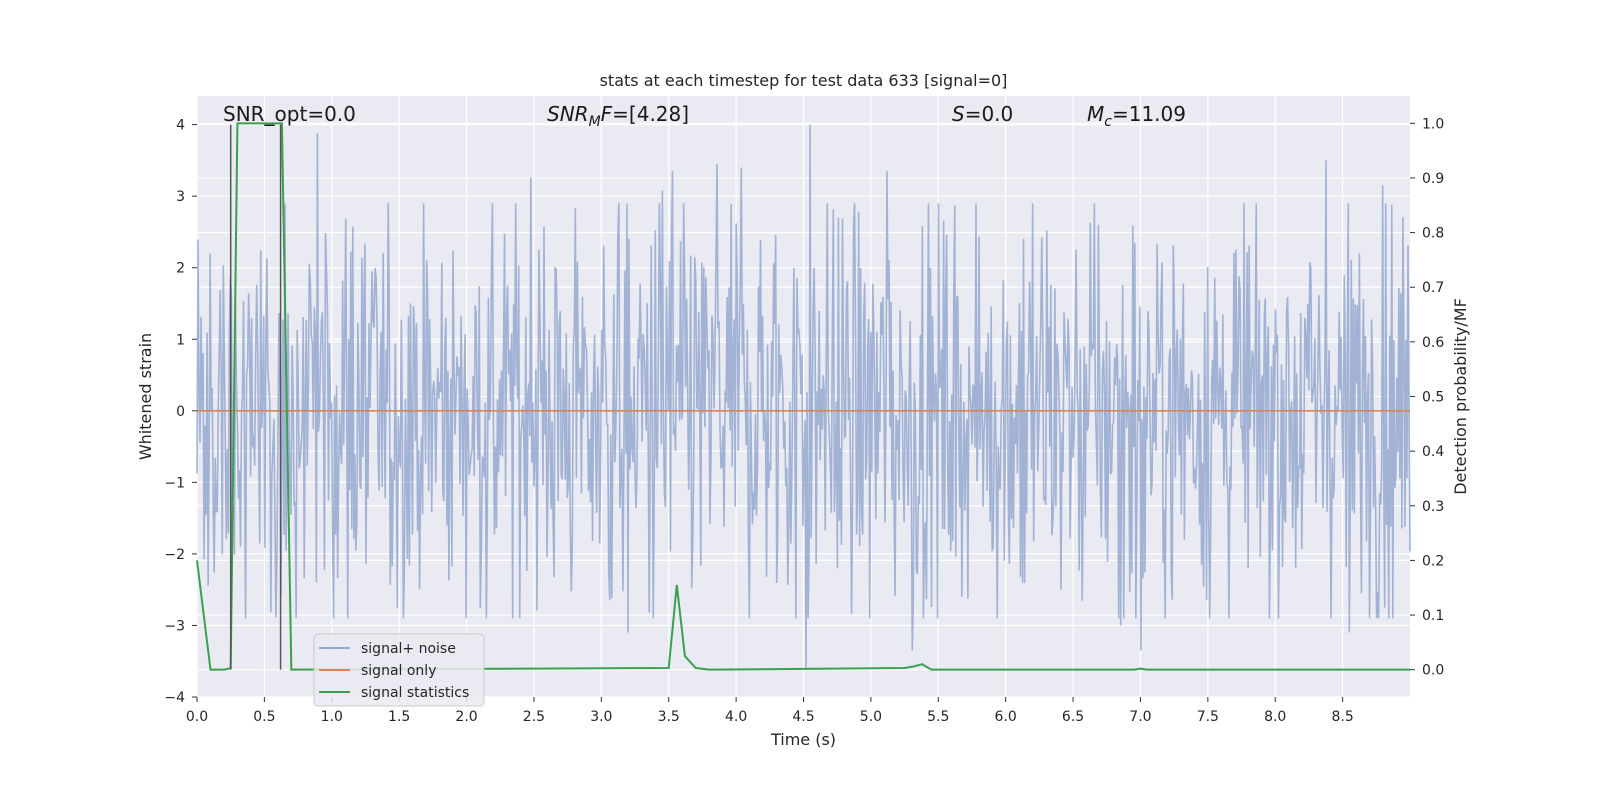  What do you see at coordinates (180, 412) in the screenshot?
I see `y-tick-label: 0` at bounding box center [180, 412].